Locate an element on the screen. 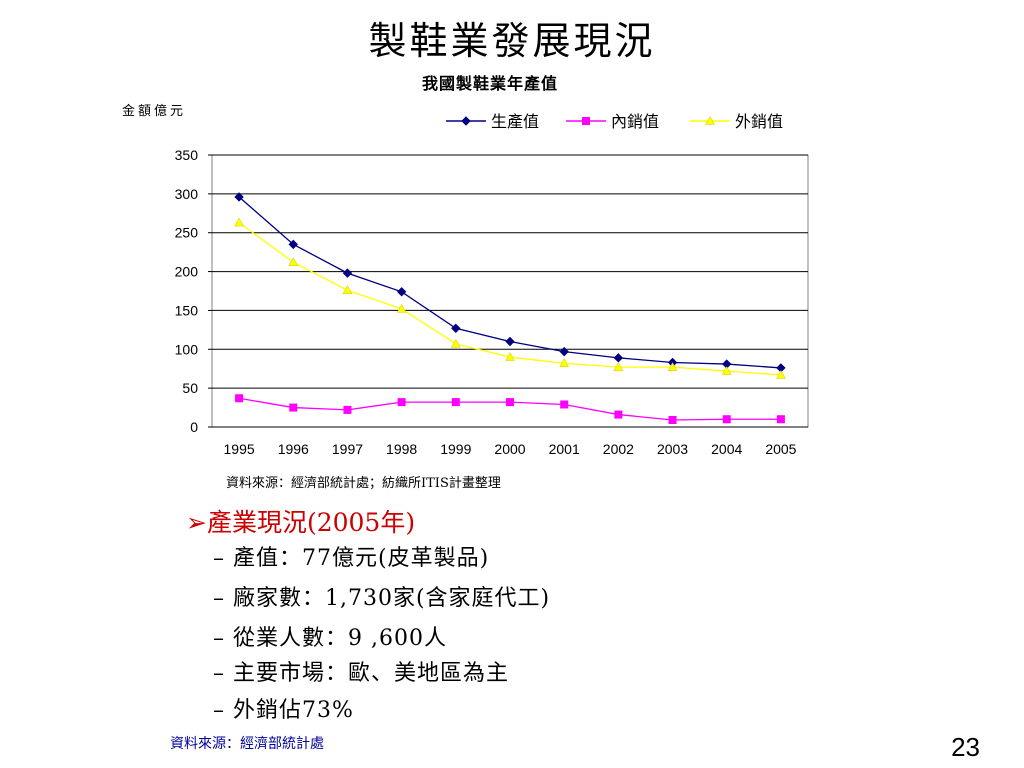 The width and height of the screenshot is (1024, 768). data-point-s1-1996 is located at coordinates (293, 407).